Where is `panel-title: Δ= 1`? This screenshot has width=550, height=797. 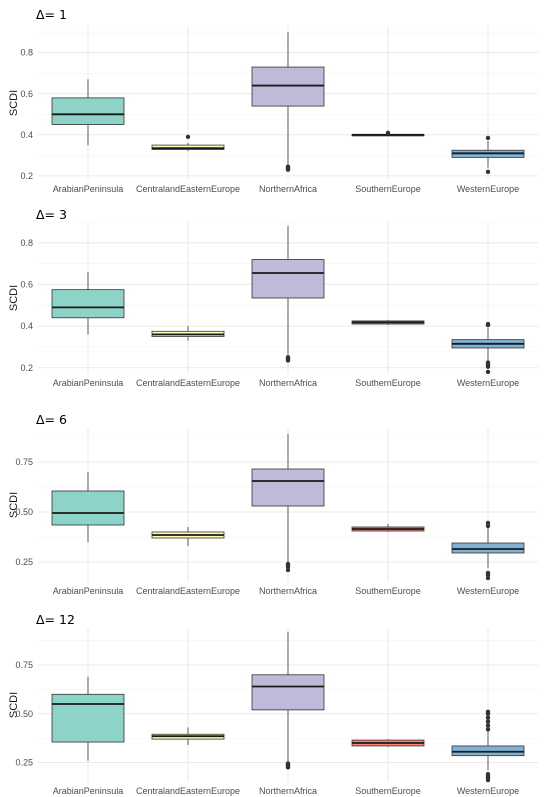 panel-title: Δ= 1 is located at coordinates (51, 14).